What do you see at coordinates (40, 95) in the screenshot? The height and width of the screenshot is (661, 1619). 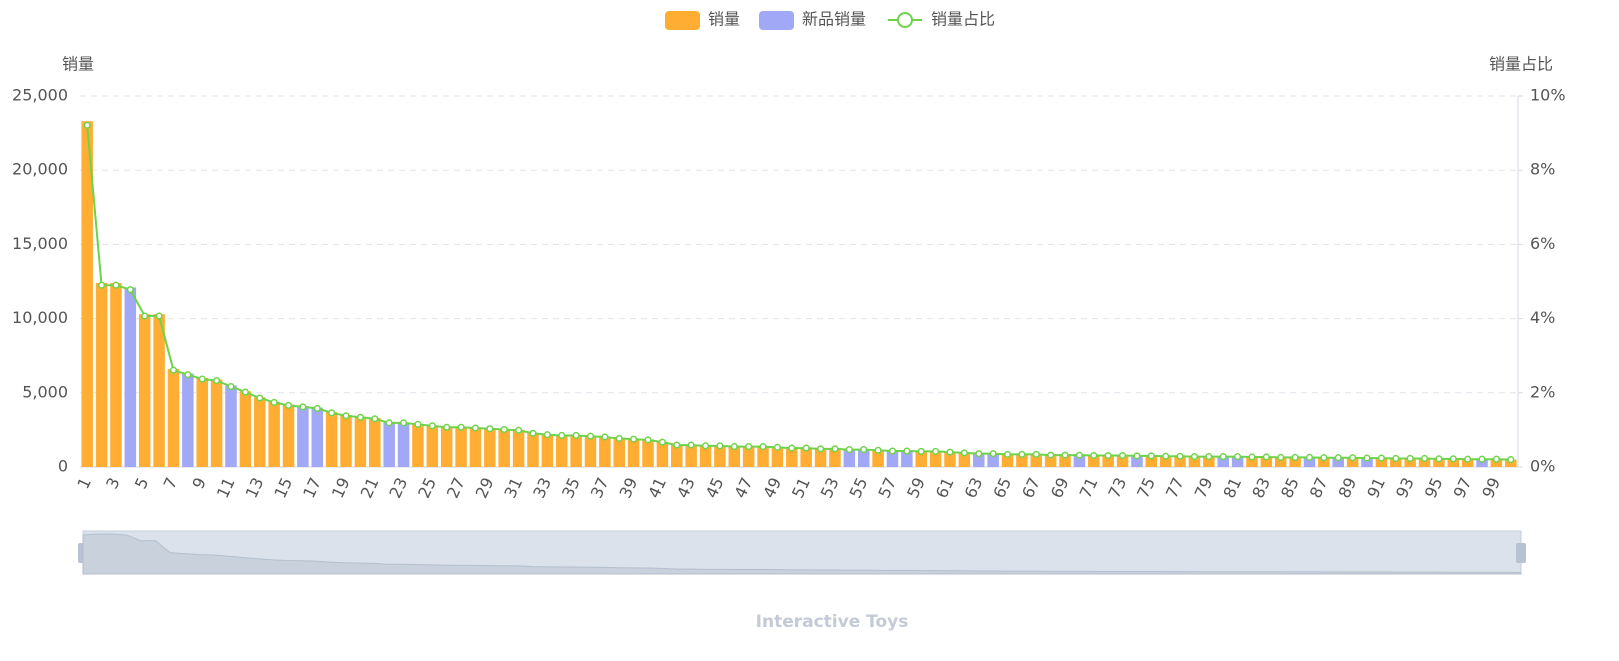 I see `y-tick-label: 25,000` at bounding box center [40, 95].